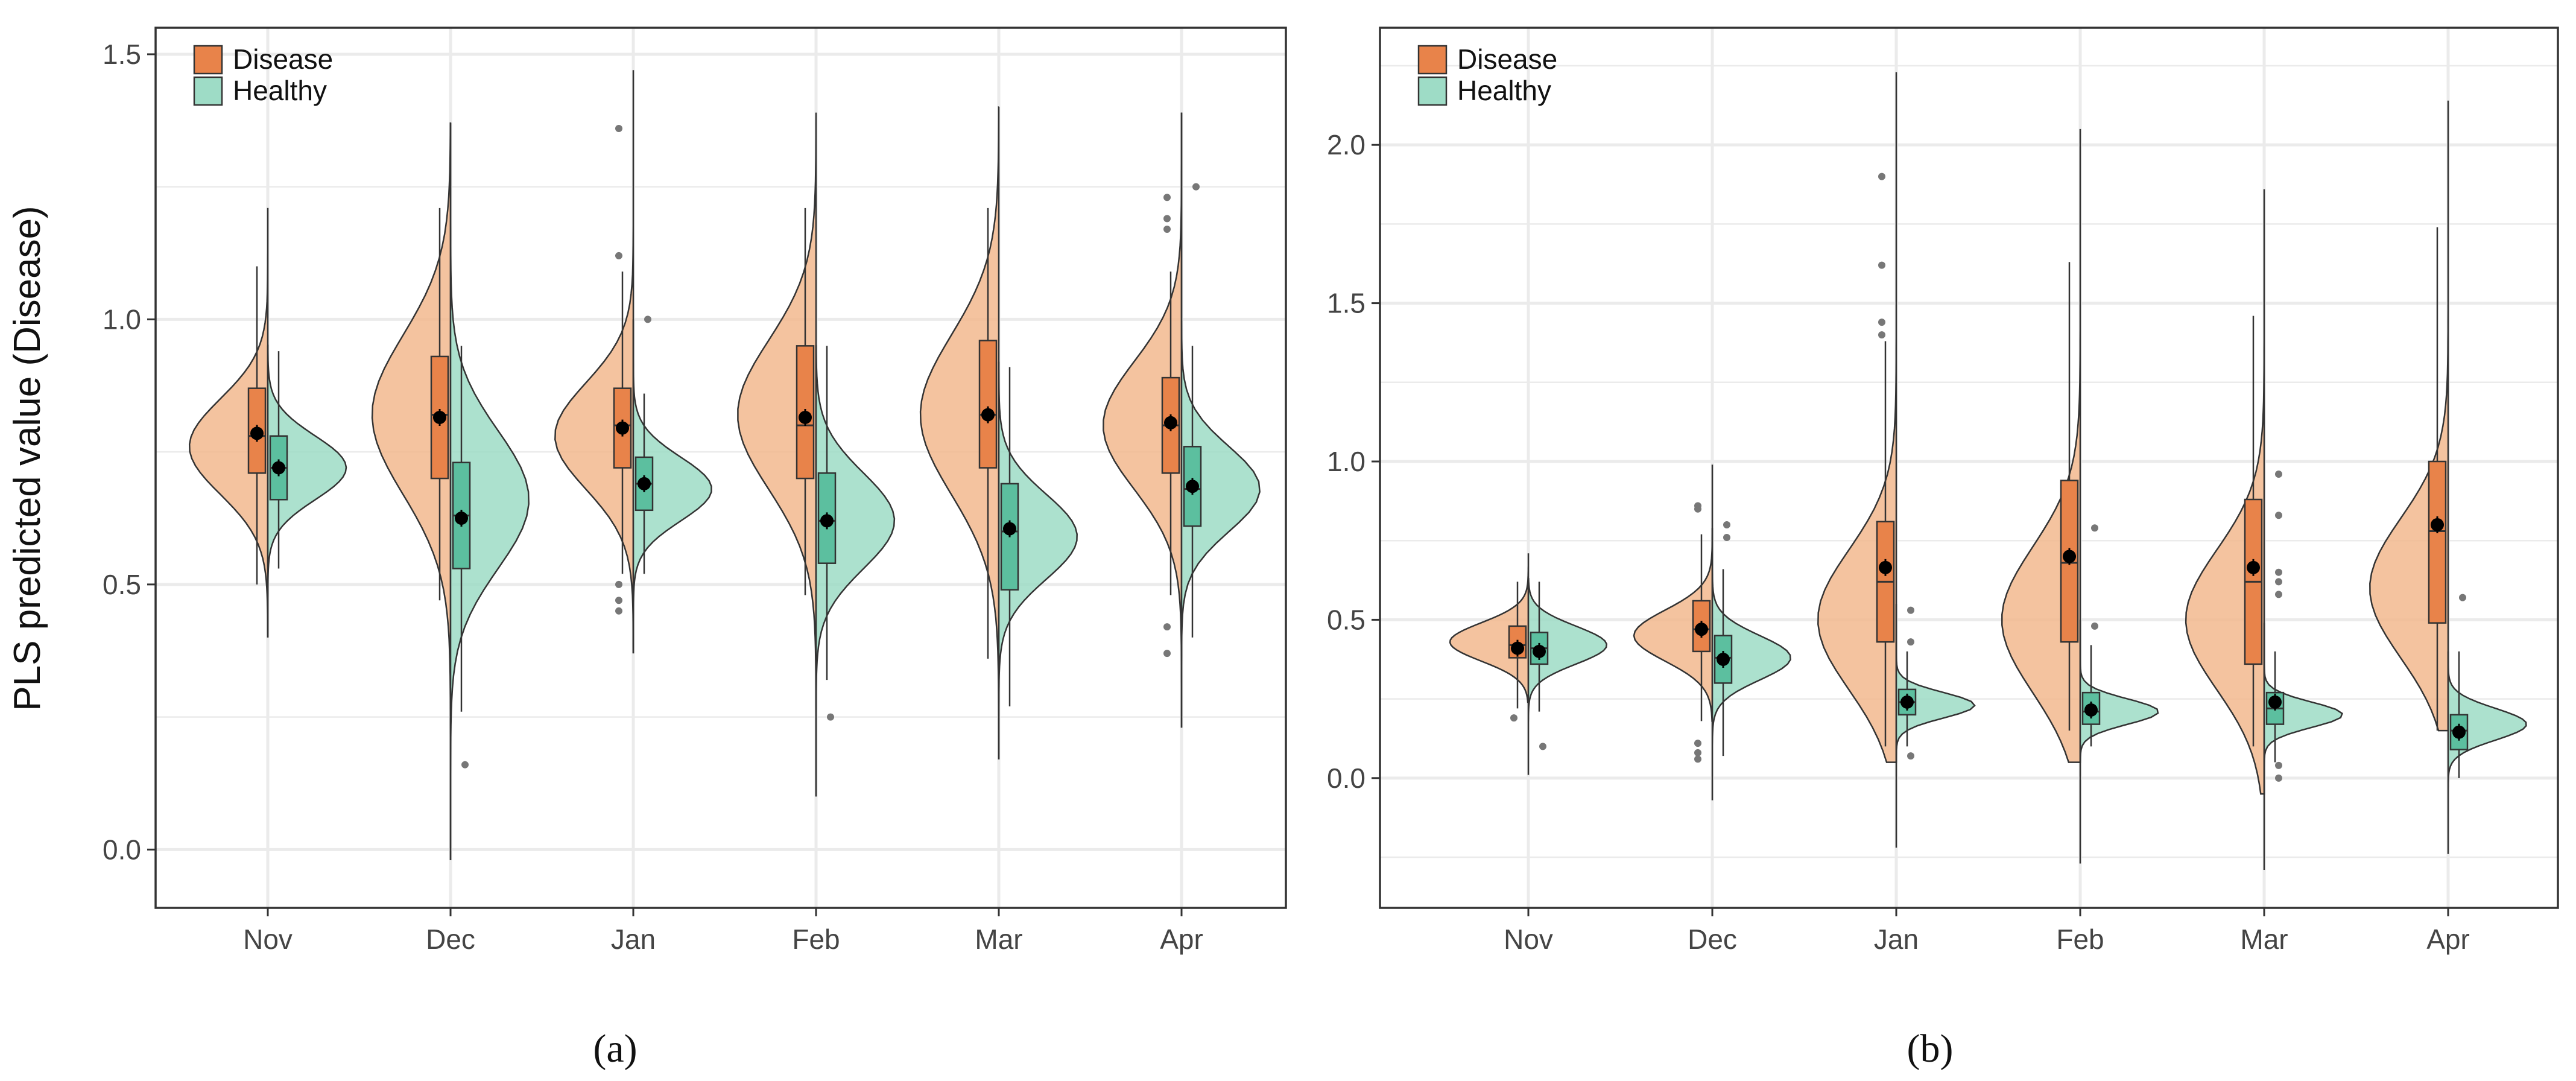 This screenshot has width=2576, height=1081. What do you see at coordinates (615, 1049) in the screenshot?
I see `panel-label: (a)` at bounding box center [615, 1049].